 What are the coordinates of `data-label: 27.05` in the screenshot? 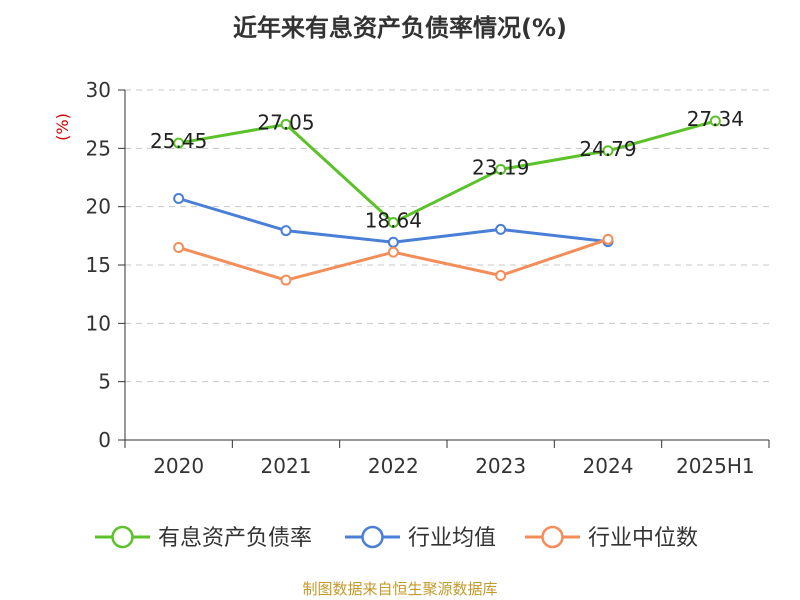 It's located at (285, 122).